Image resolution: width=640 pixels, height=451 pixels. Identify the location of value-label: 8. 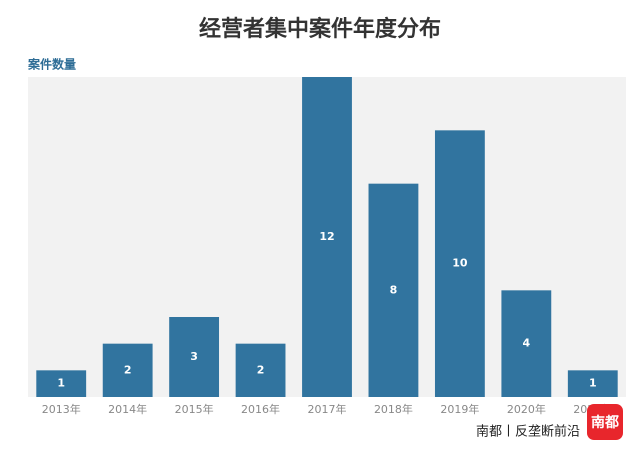
(394, 289).